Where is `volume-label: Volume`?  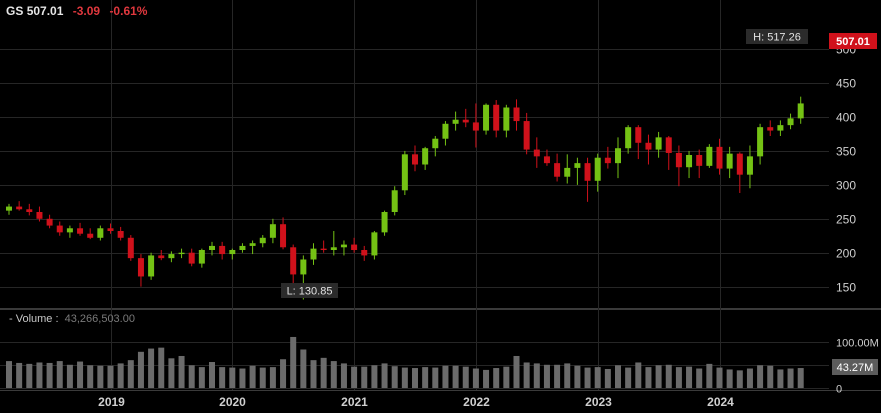
volume-label: Volume is located at coordinates (34, 319).